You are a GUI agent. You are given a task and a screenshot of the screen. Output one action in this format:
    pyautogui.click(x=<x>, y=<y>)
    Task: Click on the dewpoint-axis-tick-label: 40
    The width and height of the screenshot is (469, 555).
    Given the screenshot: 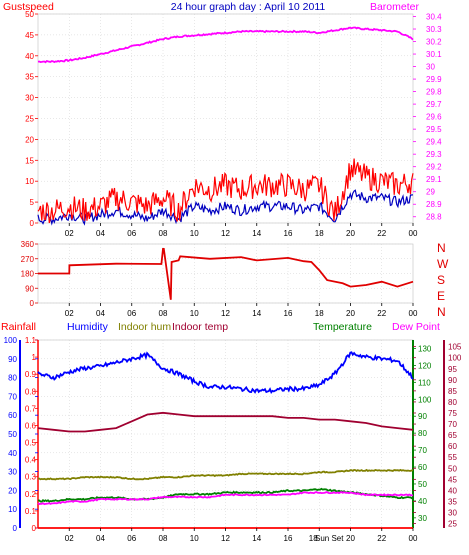 What is the action you would take?
    pyautogui.click(x=452, y=490)
    